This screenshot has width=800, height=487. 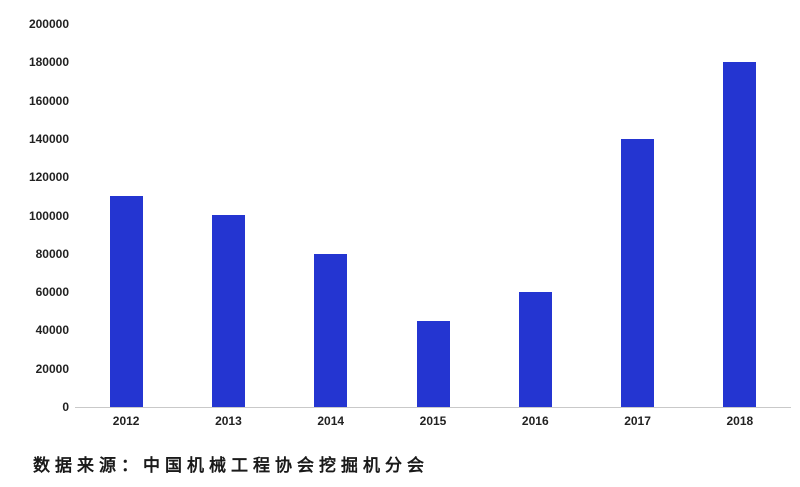 I want to click on x-tick-label: 2018, so click(x=740, y=421).